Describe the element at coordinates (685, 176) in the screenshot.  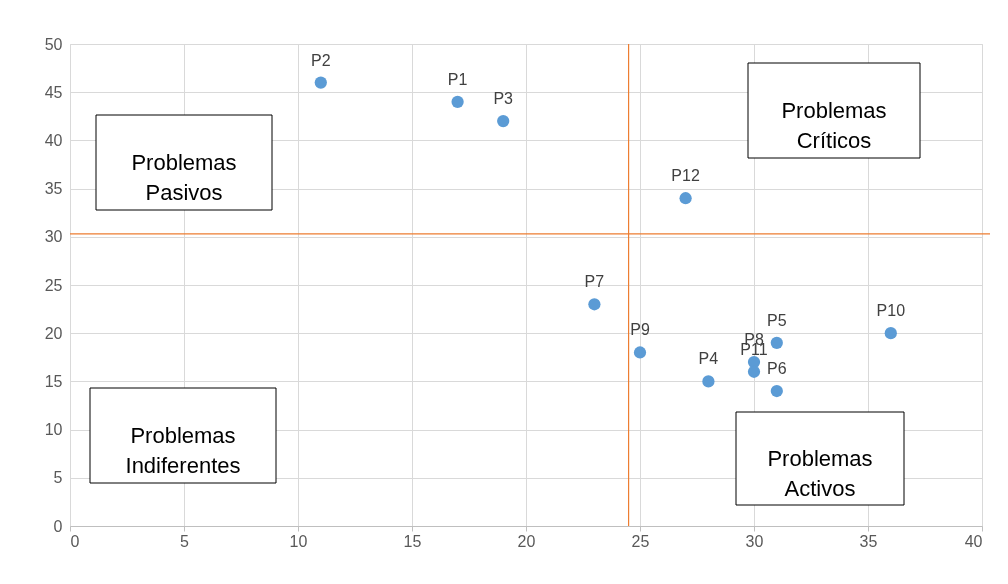
I see `series-label: P12` at that location.